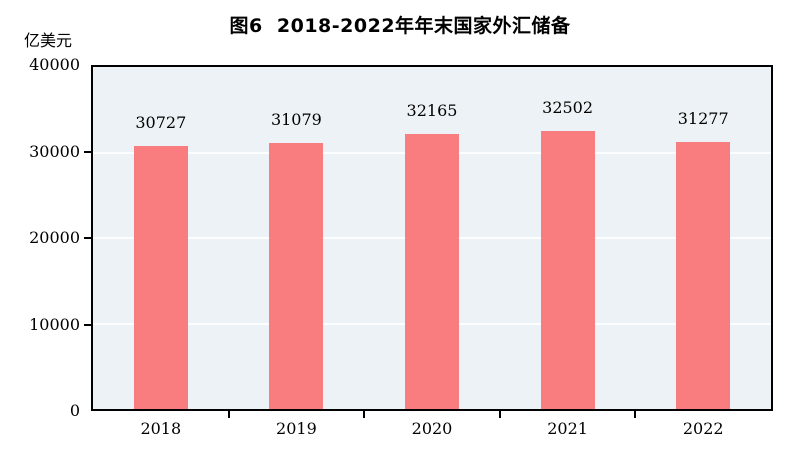 The width and height of the screenshot is (800, 453). What do you see at coordinates (296, 428) in the screenshot?
I see `x-axis-tick-label: 2019` at bounding box center [296, 428].